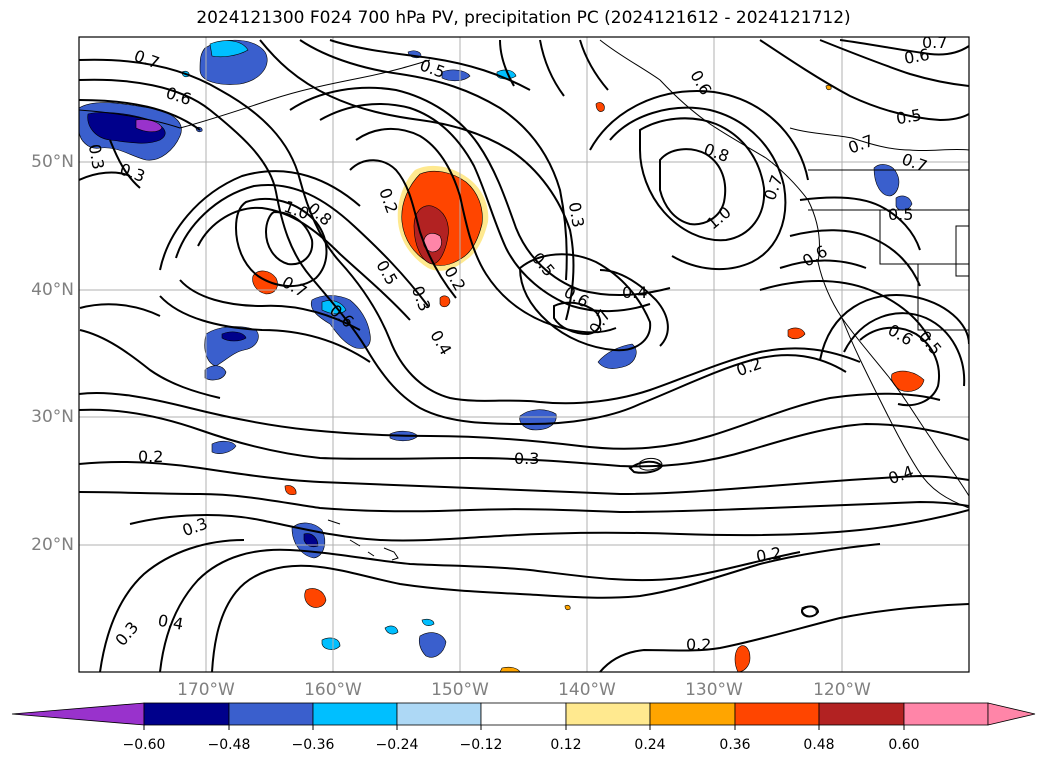 The width and height of the screenshot is (1047, 765). I want to click on colorbar-tick-label: 0.48, so click(819, 745).